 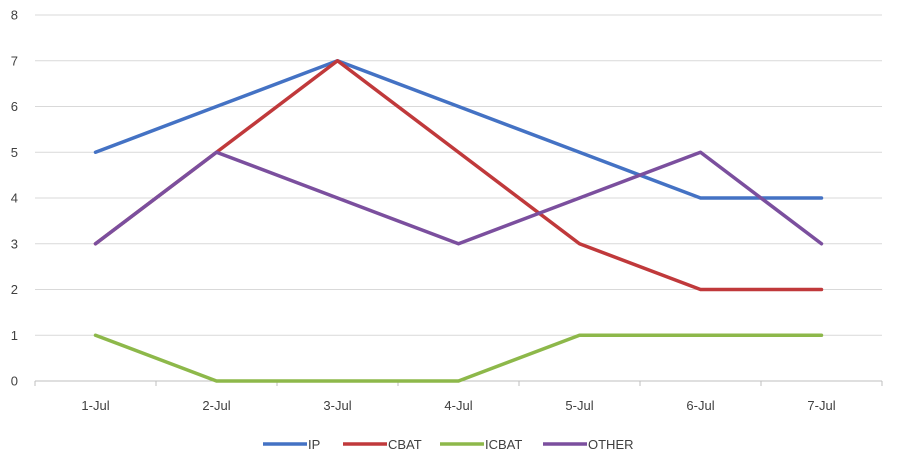 I want to click on x-tick-label: 1-Jul, so click(x=95, y=405).